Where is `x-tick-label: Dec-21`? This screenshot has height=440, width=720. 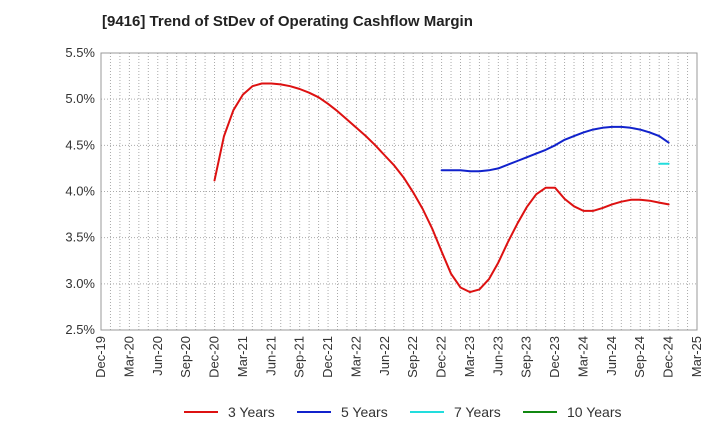 x-tick-label: Dec-21 is located at coordinates (327, 357).